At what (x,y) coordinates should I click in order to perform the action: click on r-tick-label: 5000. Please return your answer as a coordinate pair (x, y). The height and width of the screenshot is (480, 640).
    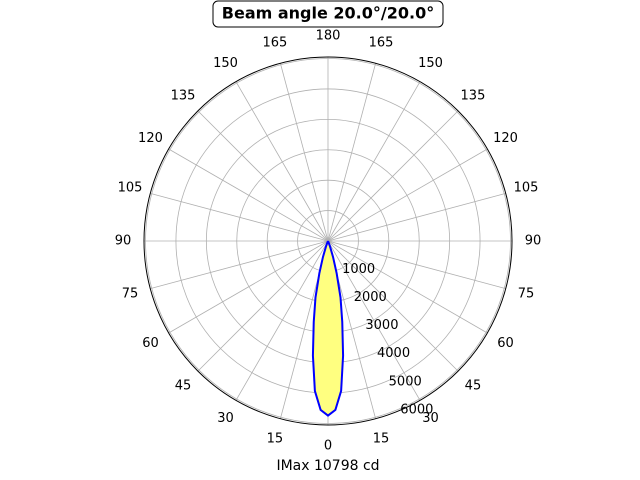
    Looking at the image, I should click on (405, 381).